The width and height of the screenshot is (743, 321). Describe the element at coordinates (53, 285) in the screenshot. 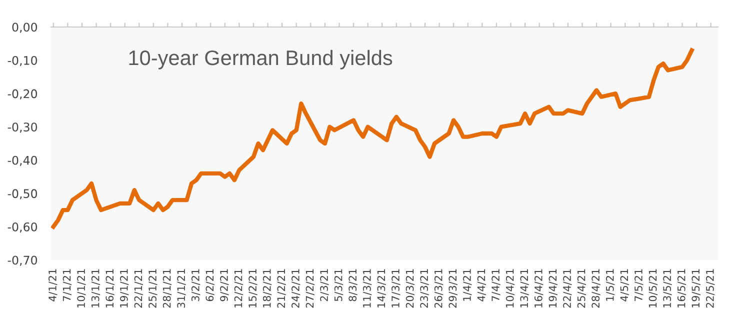

I see `x-tick-label: 4/1/21` at that location.